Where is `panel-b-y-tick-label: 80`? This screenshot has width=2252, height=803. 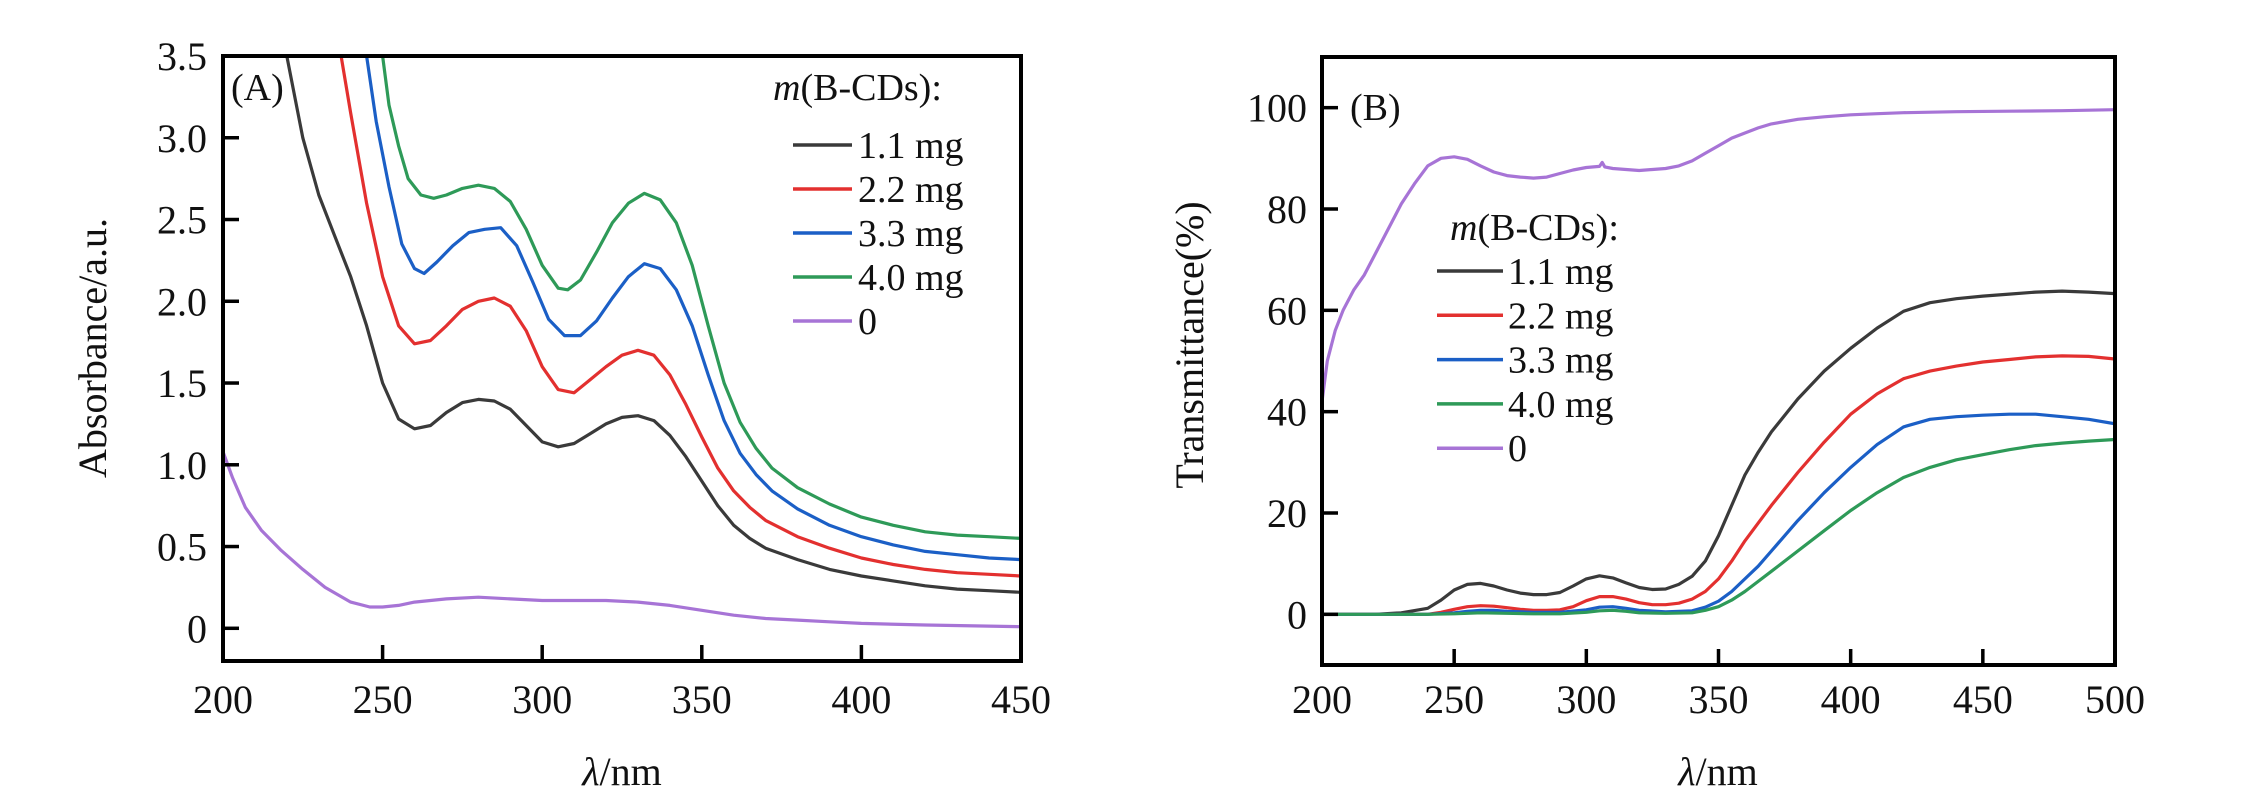
panel-b-y-tick-label: 80 is located at coordinates (1287, 209).